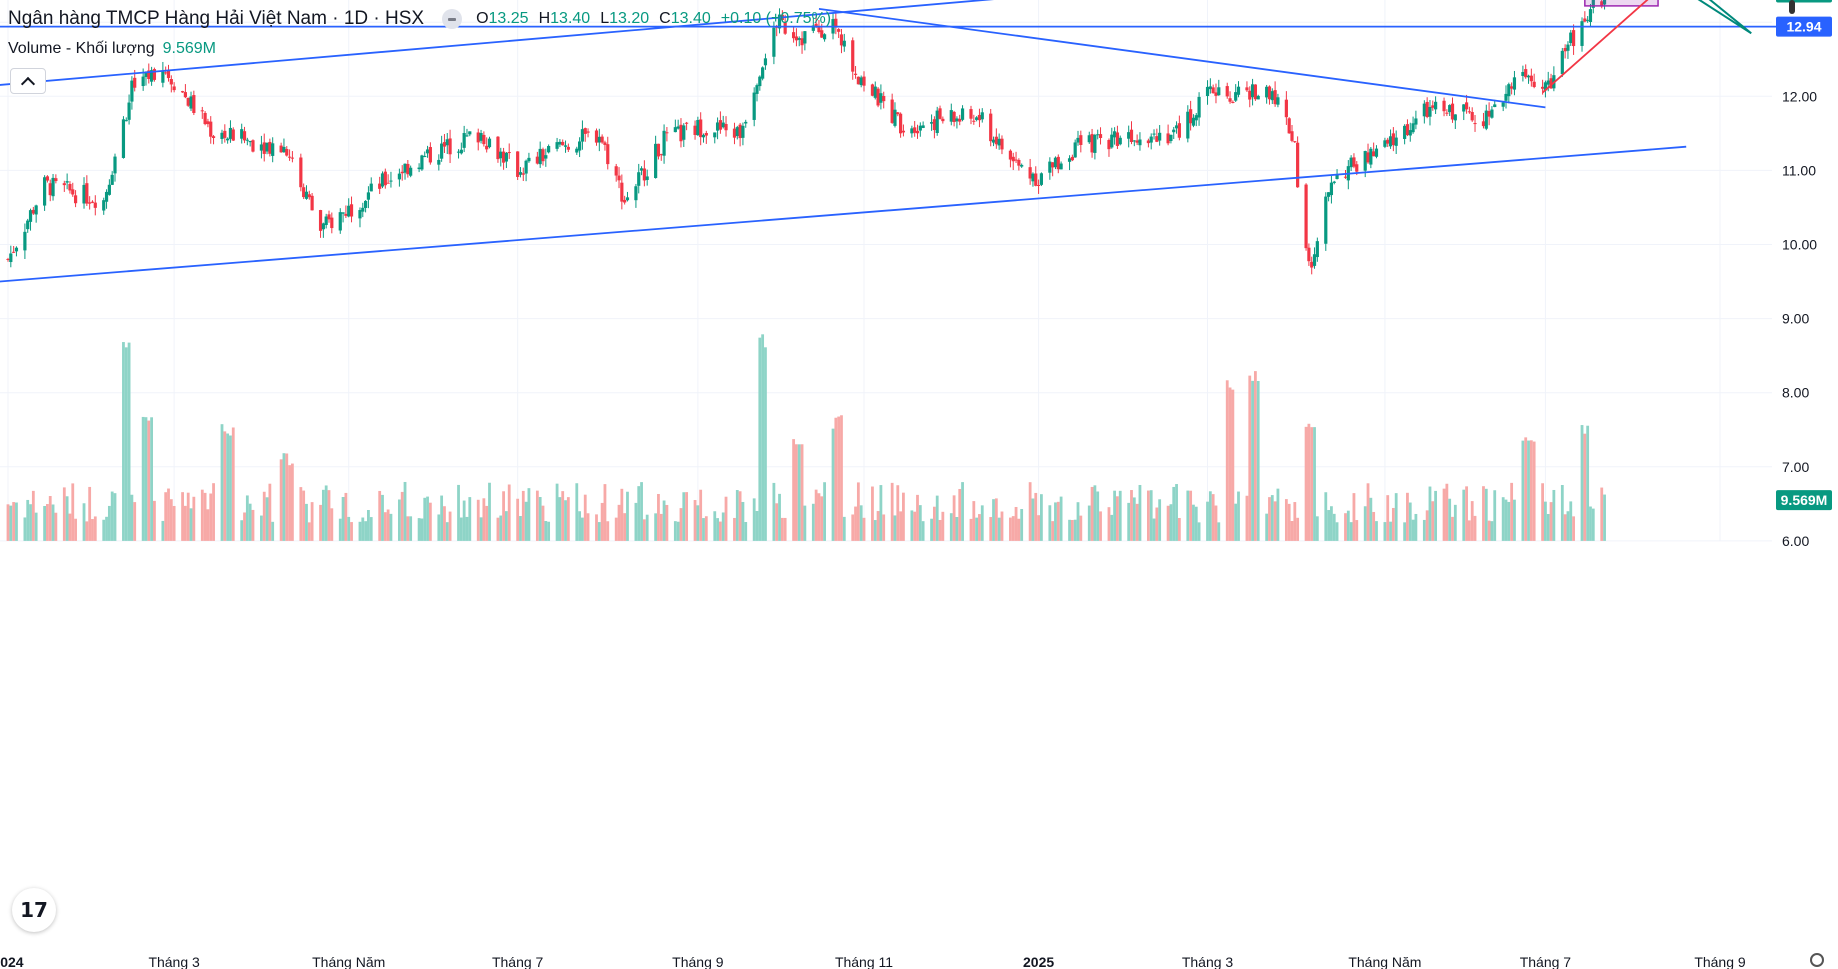  What do you see at coordinates (452, 19) in the screenshot?
I see `hide-eye-icon` at bounding box center [452, 19].